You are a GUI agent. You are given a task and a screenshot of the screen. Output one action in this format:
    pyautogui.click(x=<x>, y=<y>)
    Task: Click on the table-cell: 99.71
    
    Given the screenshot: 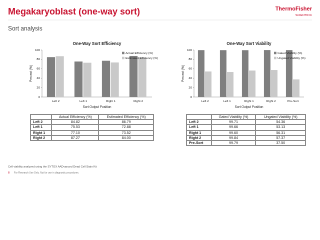 What is the action you would take?
    pyautogui.click(x=233, y=122)
    